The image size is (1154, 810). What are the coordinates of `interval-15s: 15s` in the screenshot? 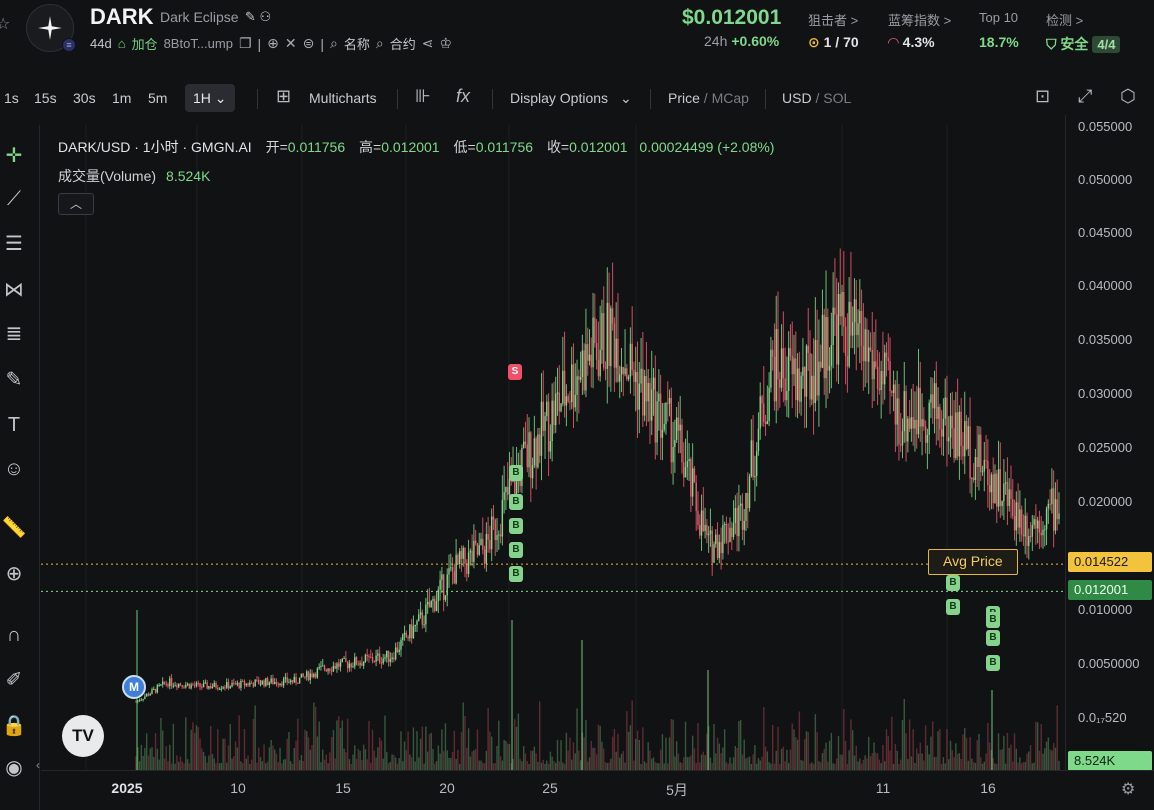 It's located at (45, 98).